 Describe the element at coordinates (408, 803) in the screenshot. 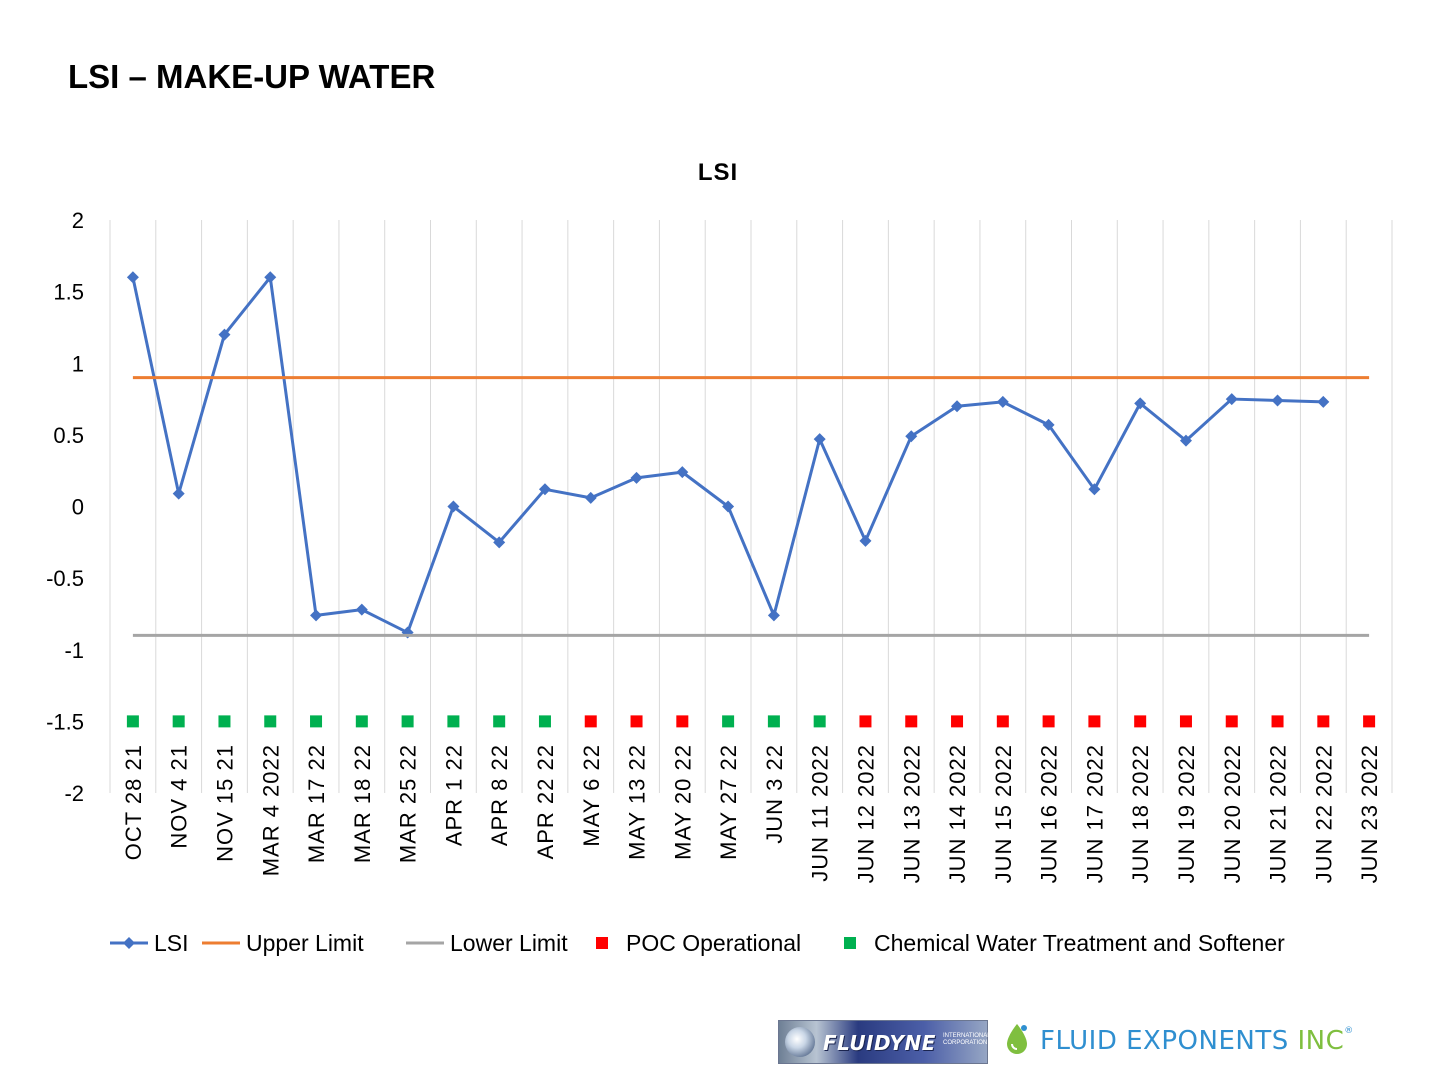

I see `x-tick-label: MAR 25 22` at that location.